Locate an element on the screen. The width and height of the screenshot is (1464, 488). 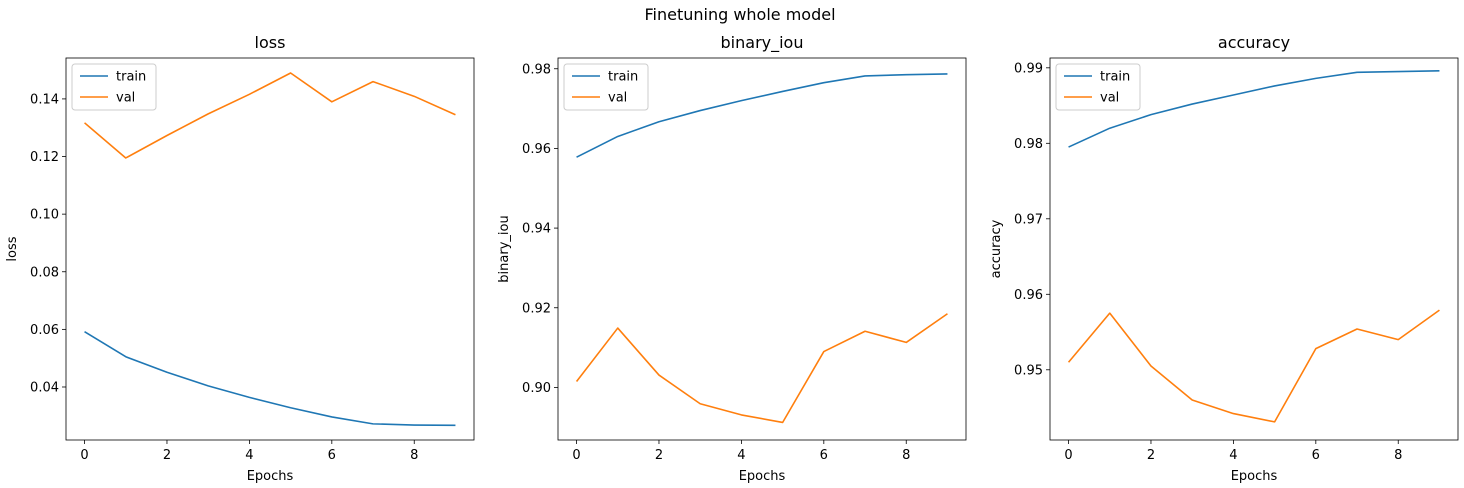
y-tick-label: 0.14 is located at coordinates (44, 99).